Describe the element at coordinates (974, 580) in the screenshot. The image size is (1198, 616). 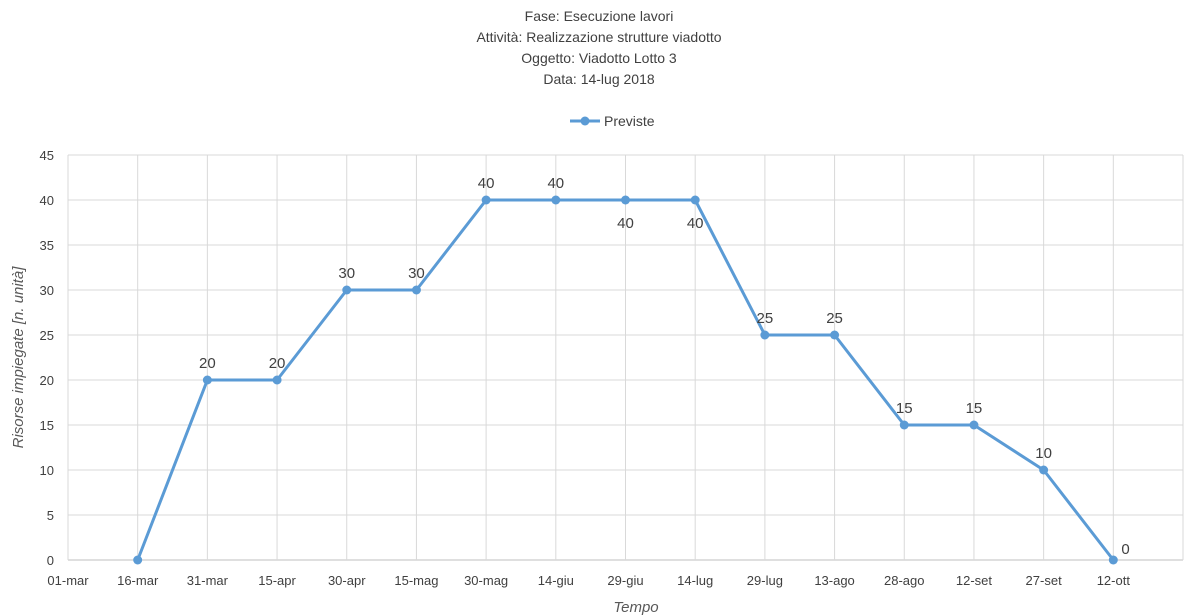
I see `x-tick-label: 12-set` at that location.